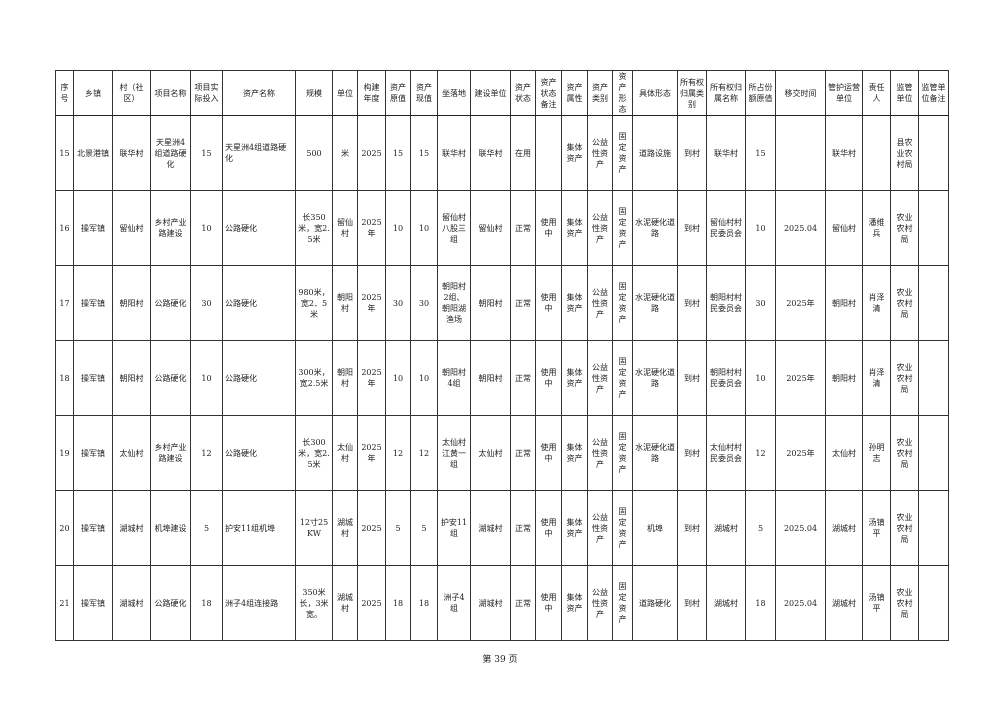 The image size is (1000, 706). I want to click on table-cell: 北景港镇, so click(93, 153).